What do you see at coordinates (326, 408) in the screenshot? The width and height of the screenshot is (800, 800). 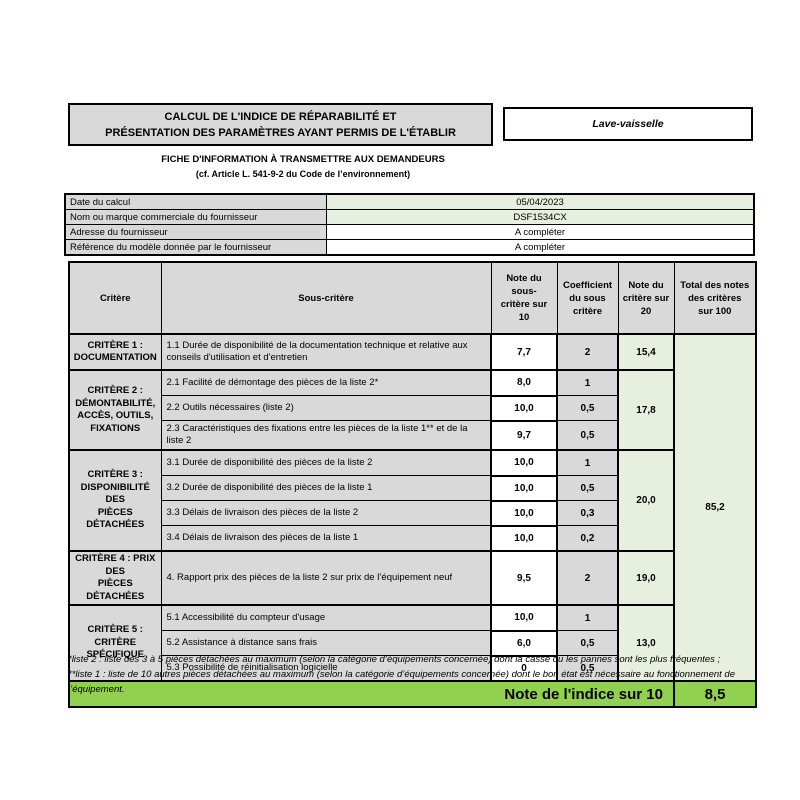 I see `subcriterion-label: 2.2 Outils nécessaires (liste 2)` at bounding box center [326, 408].